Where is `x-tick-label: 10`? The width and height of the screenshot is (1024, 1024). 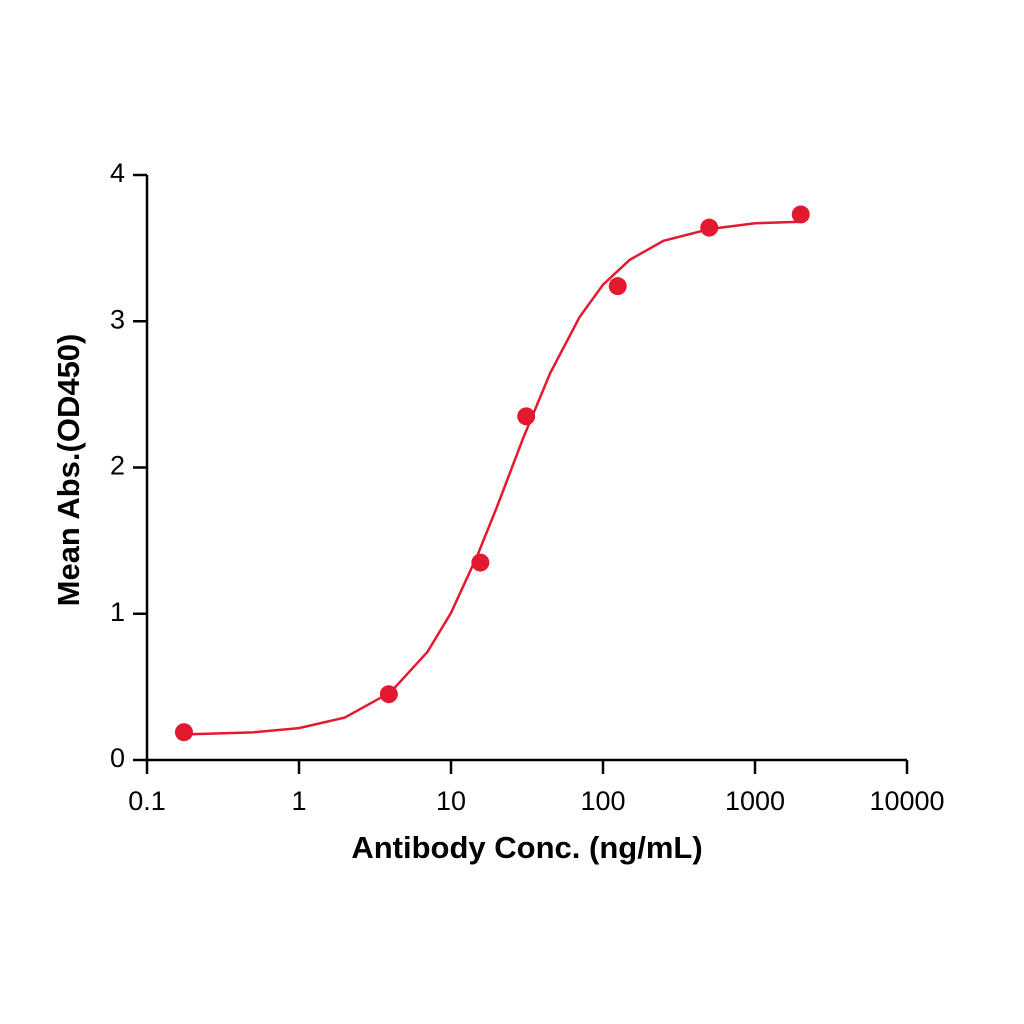 x-tick-label: 10 is located at coordinates (451, 801).